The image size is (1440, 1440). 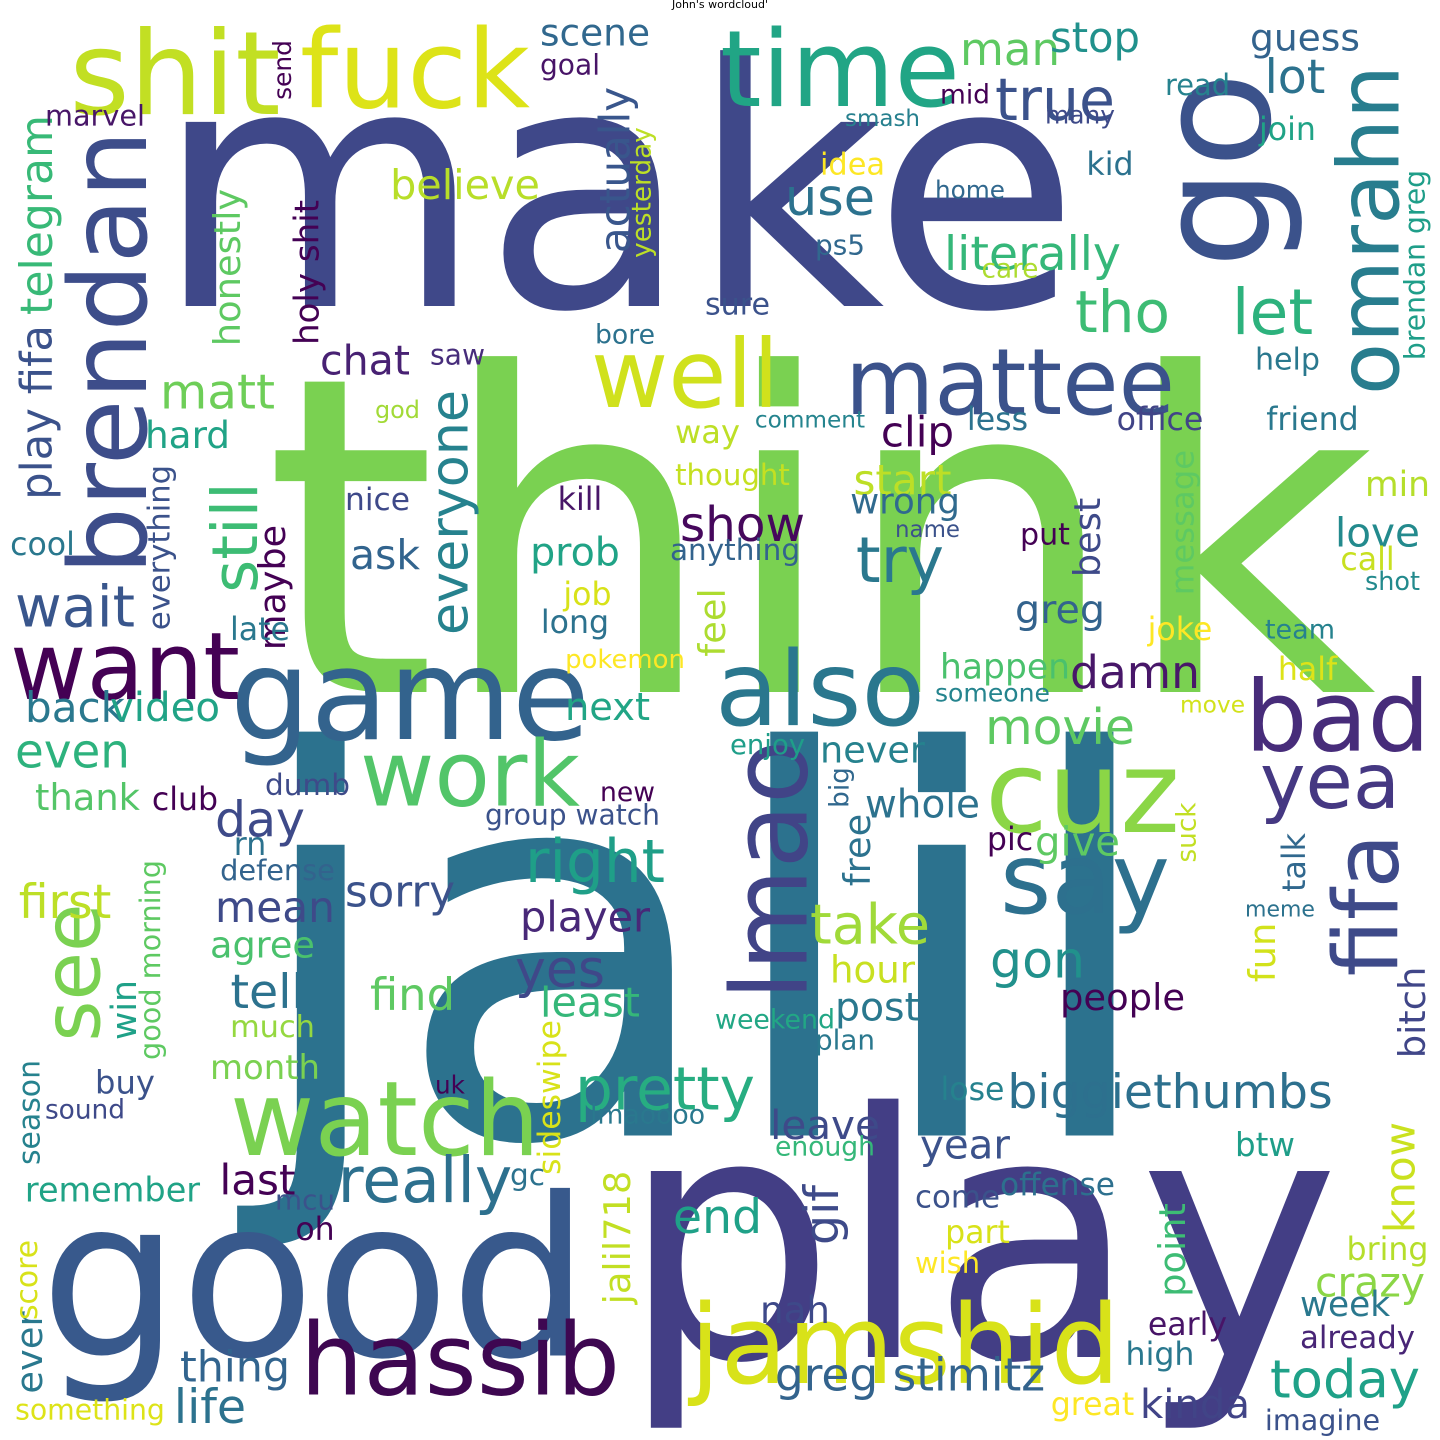 What do you see at coordinates (560, 970) in the screenshot?
I see `cloud-word-yes: yes` at bounding box center [560, 970].